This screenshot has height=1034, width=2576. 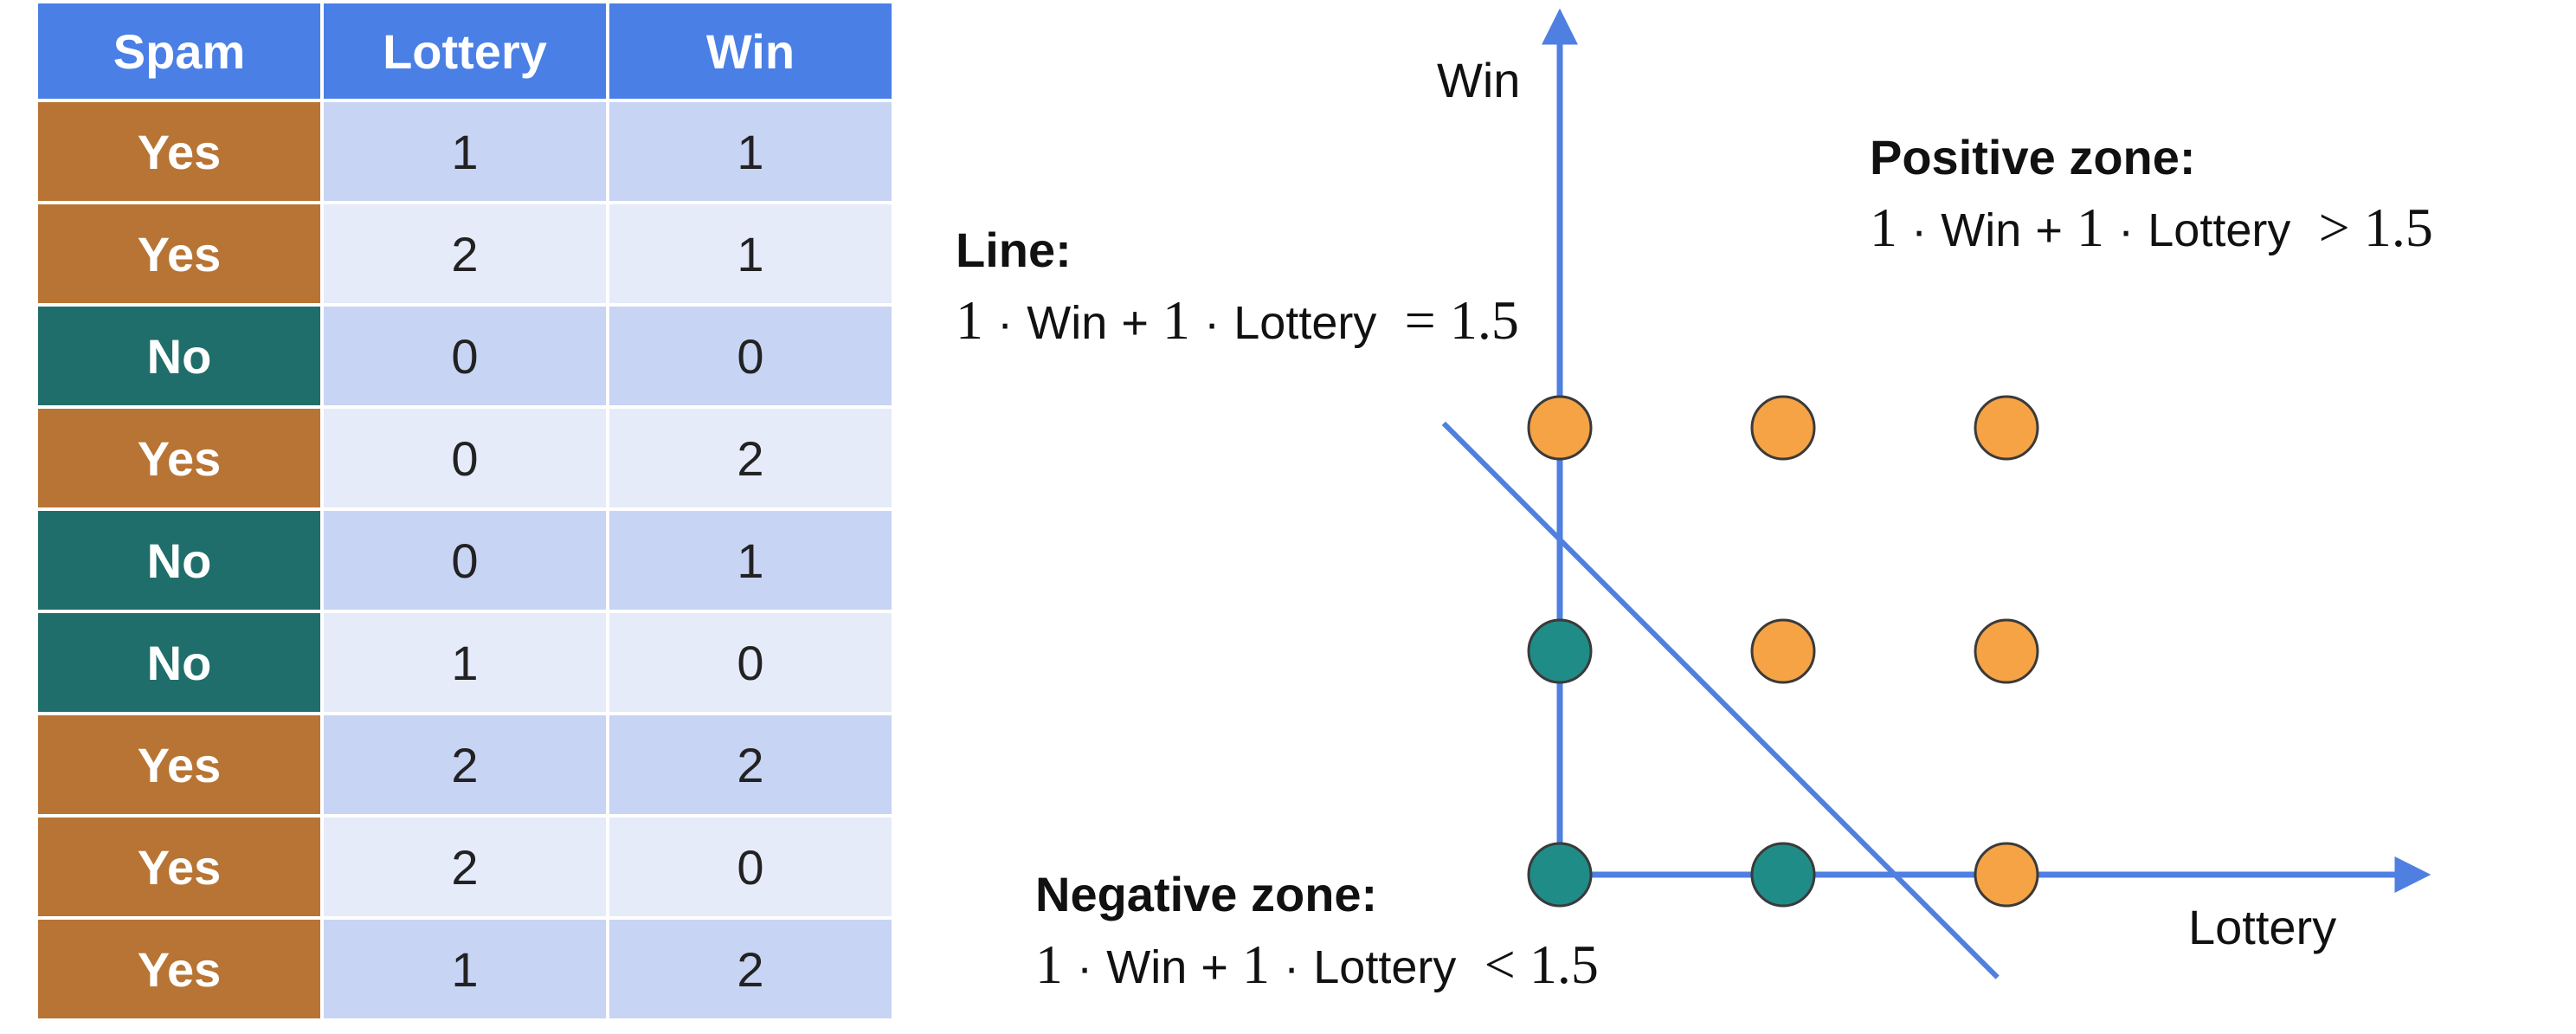 What do you see at coordinates (1305, 323) in the screenshot?
I see `line-term-lottery: Lottery` at bounding box center [1305, 323].